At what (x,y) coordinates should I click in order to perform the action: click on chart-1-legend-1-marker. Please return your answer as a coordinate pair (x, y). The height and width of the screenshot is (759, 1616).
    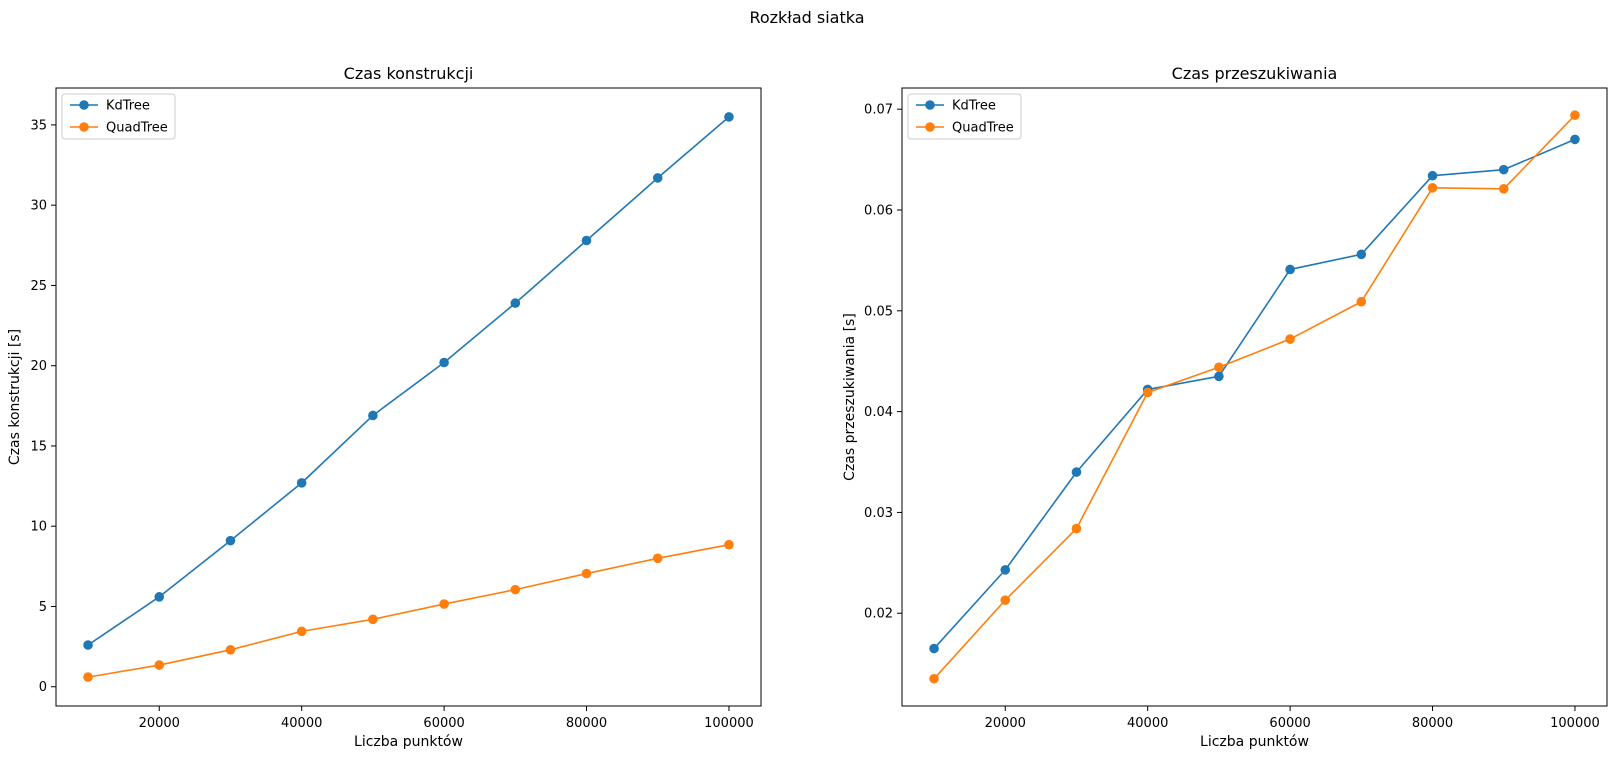
    Looking at the image, I should click on (930, 127).